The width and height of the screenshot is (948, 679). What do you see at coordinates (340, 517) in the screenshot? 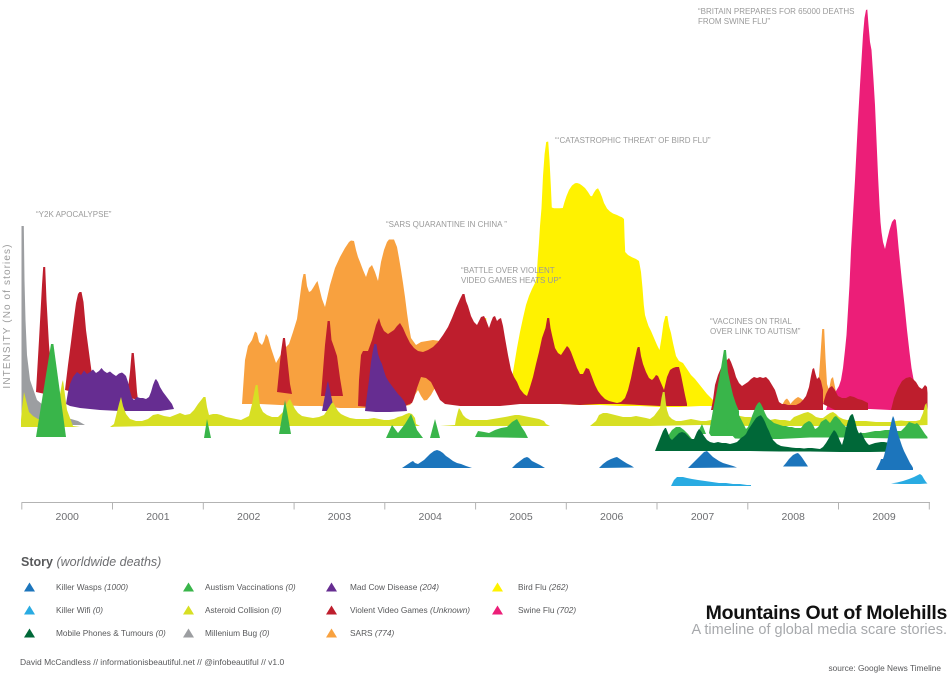
I see `svg-text: 2003` at bounding box center [340, 517].